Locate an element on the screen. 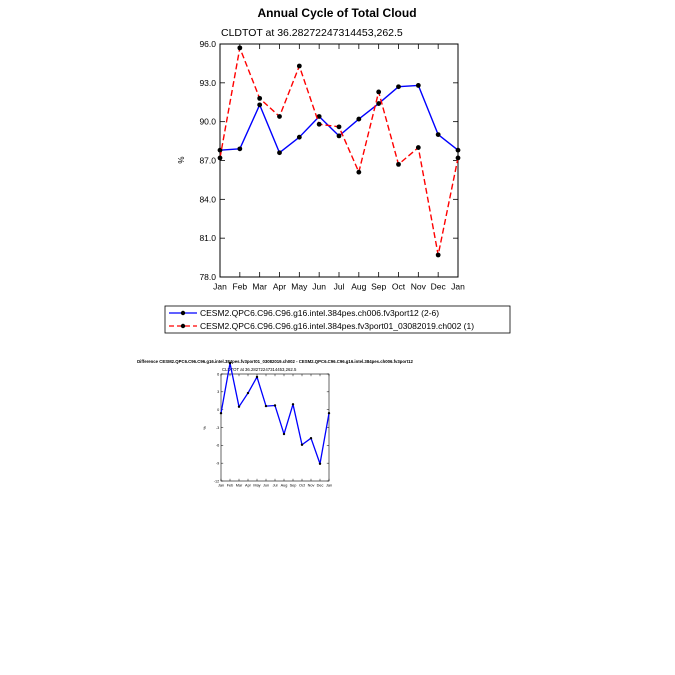 The width and height of the screenshot is (675, 675). diff-plot-frame is located at coordinates (275, 427).